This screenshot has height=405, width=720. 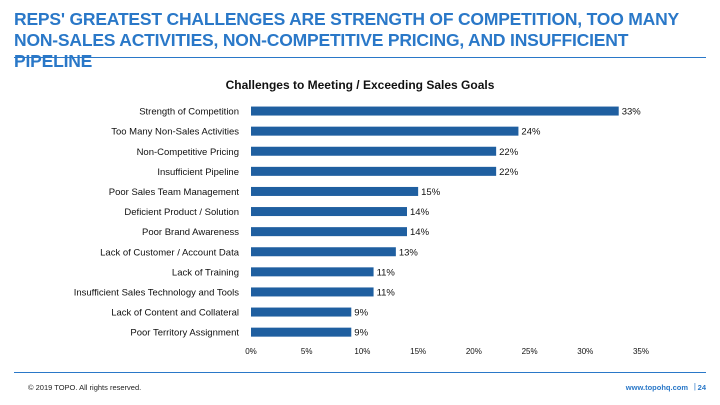 I want to click on category-label: Poor Brand Awareness, so click(x=190, y=232).